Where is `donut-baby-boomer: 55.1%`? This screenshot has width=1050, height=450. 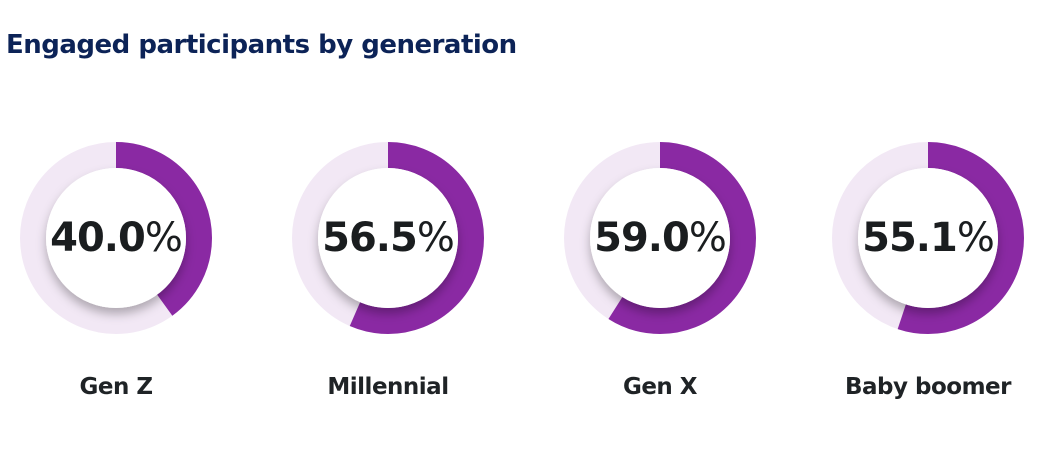
donut-baby-boomer: 55.1% is located at coordinates (928, 238).